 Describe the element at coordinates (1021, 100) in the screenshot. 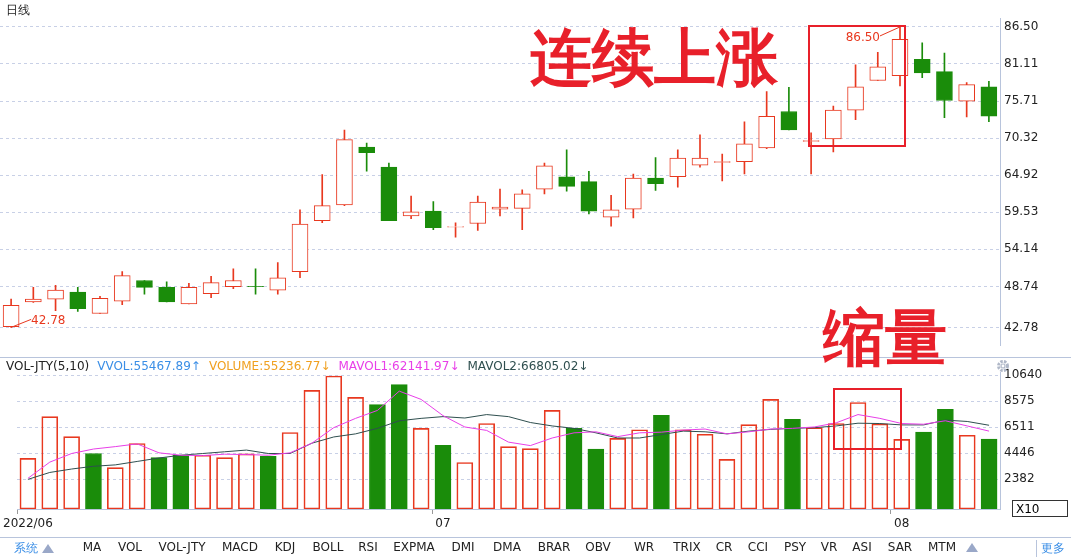

I see `y-tick-label: 75.71` at that location.